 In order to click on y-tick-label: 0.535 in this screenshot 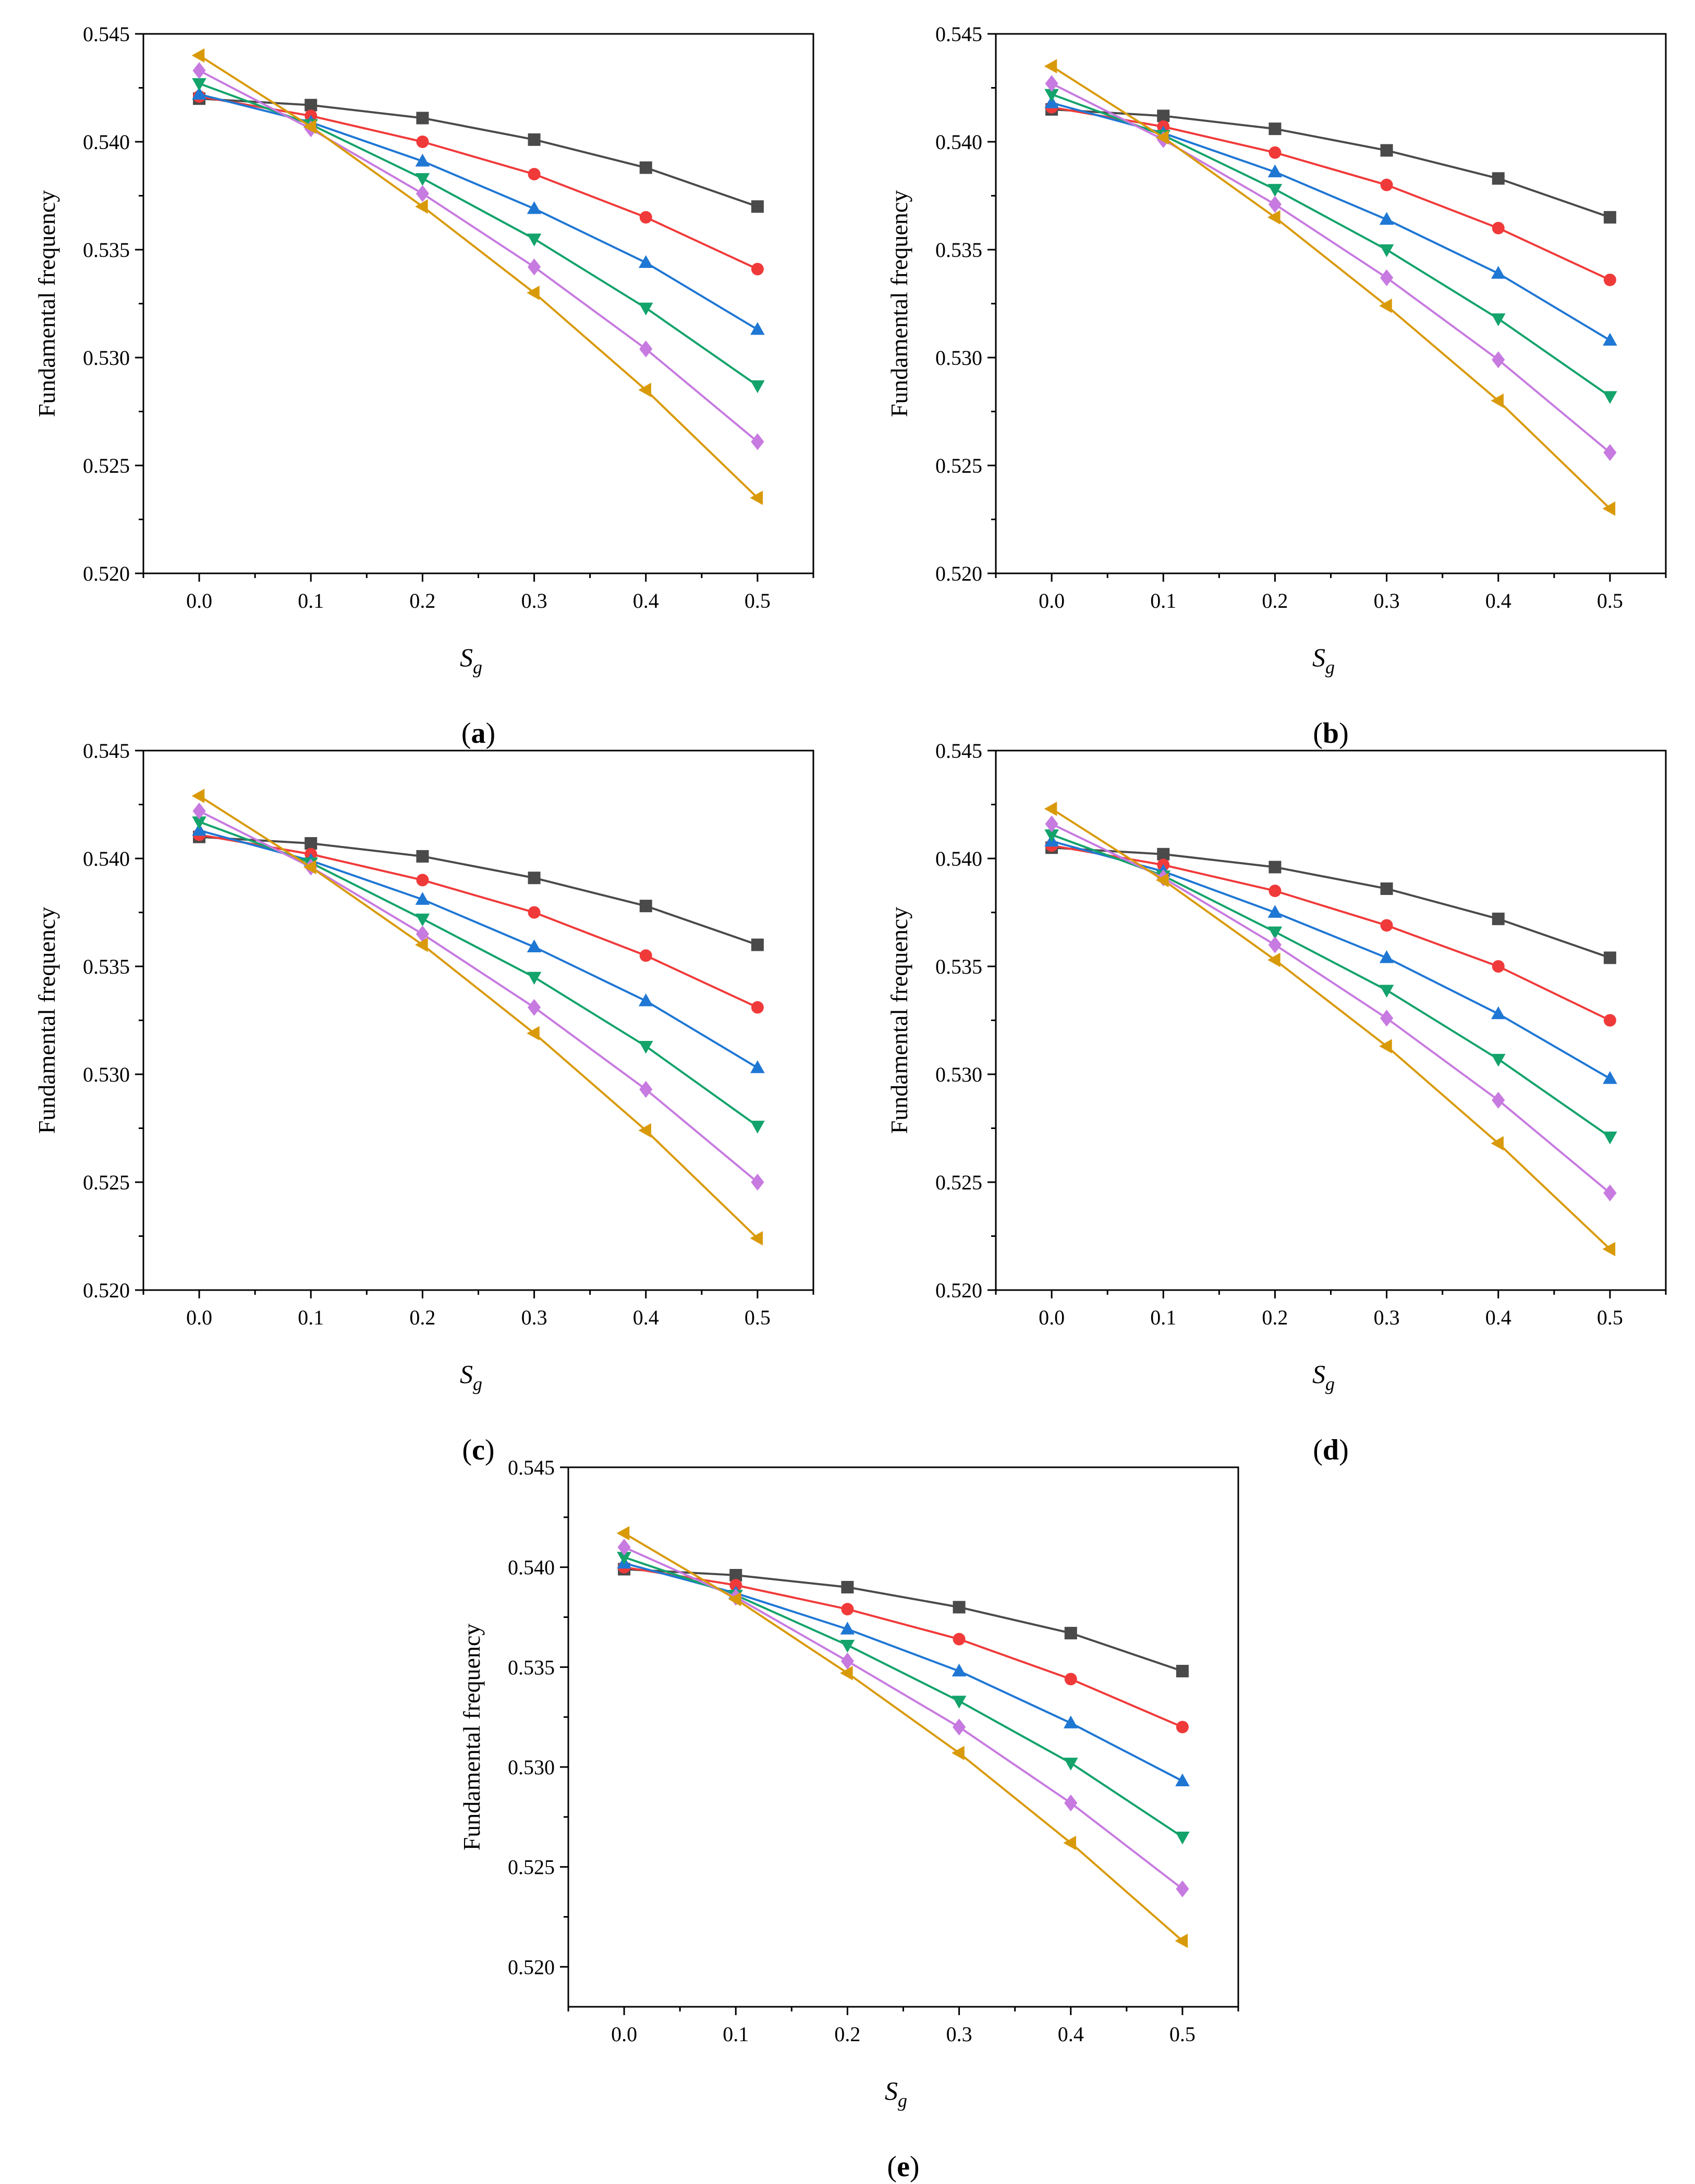, I will do `click(531, 1667)`.